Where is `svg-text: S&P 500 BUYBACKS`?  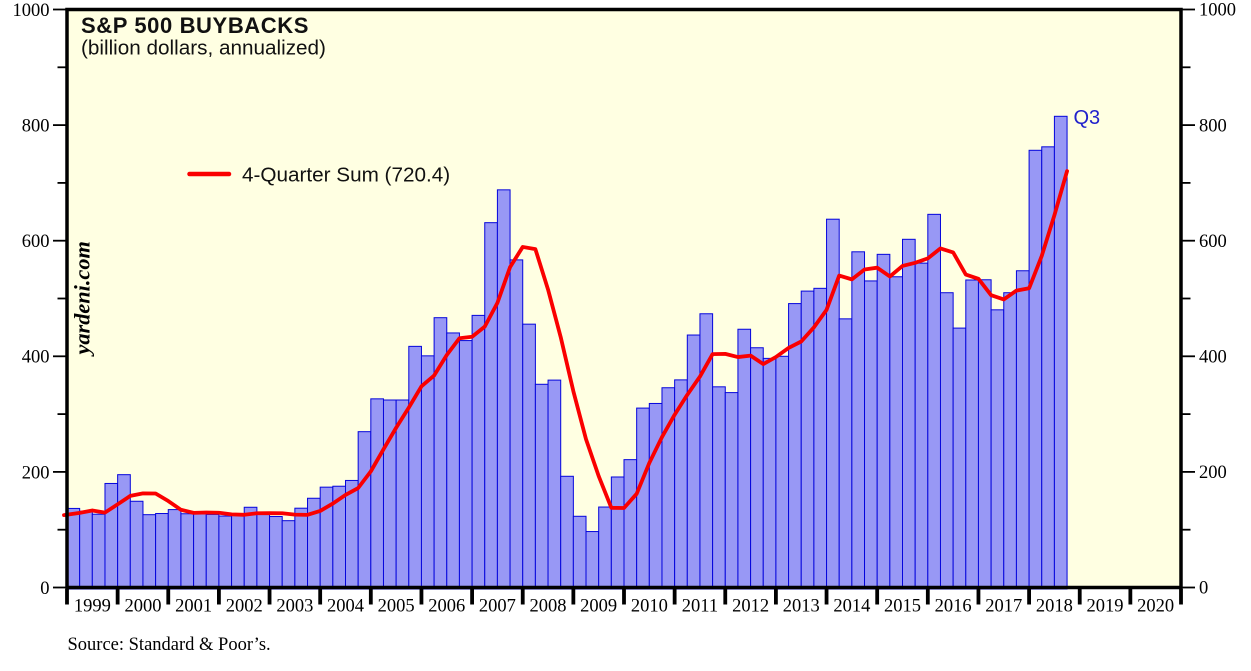
svg-text: S&P 500 BUYBACKS is located at coordinates (195, 25).